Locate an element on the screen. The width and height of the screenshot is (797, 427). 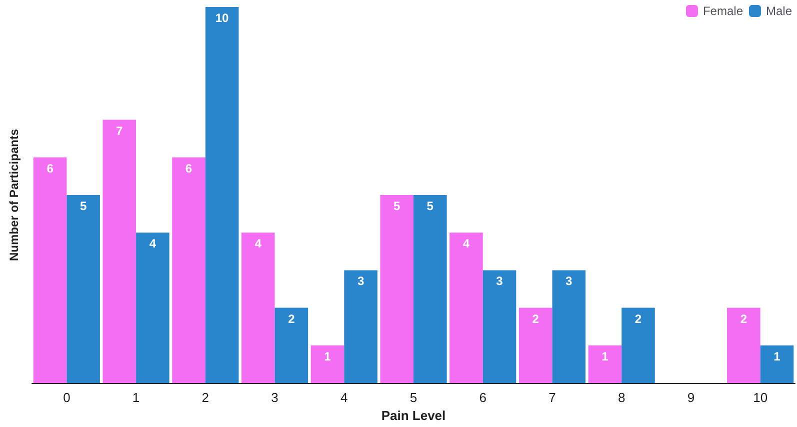
x-tick-label: 10 is located at coordinates (760, 397).